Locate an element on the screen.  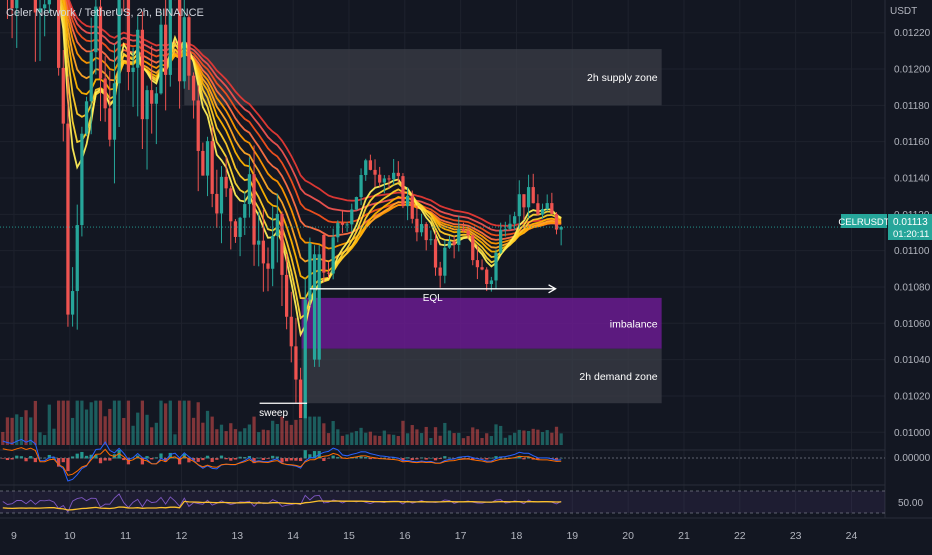
x-tick-label: 24 is located at coordinates (852, 536).